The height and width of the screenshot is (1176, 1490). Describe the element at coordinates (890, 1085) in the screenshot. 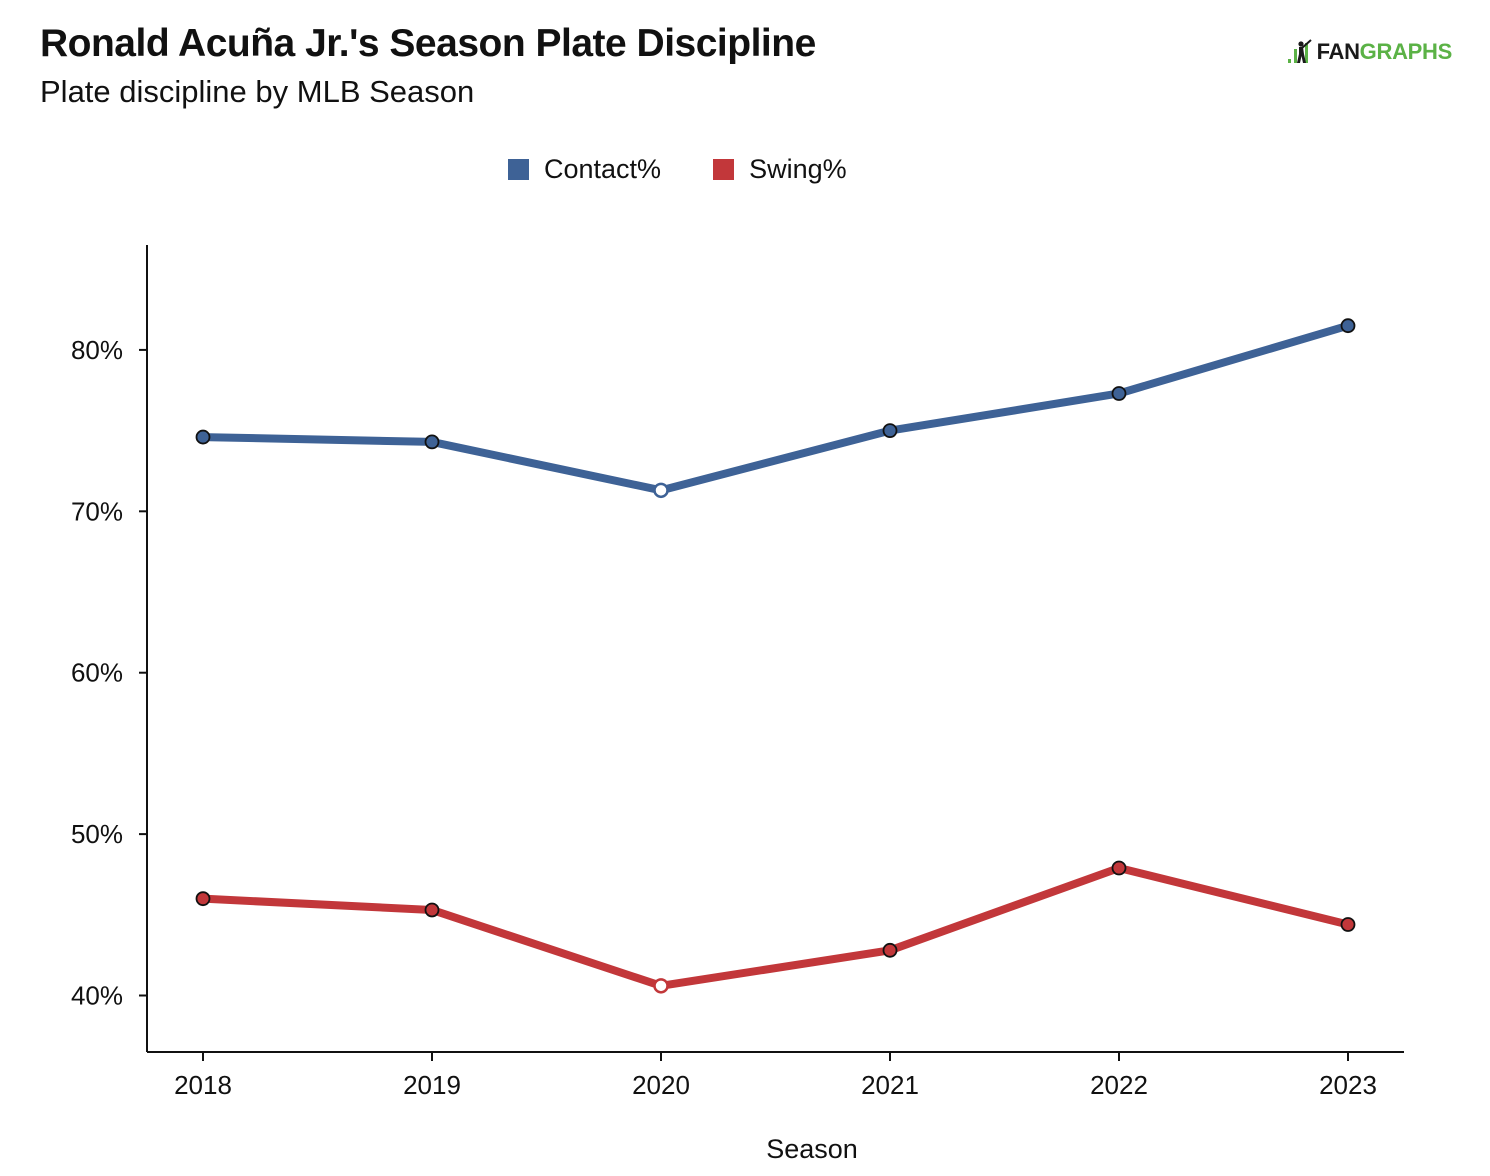

I see `x-tick-label: 2021` at that location.